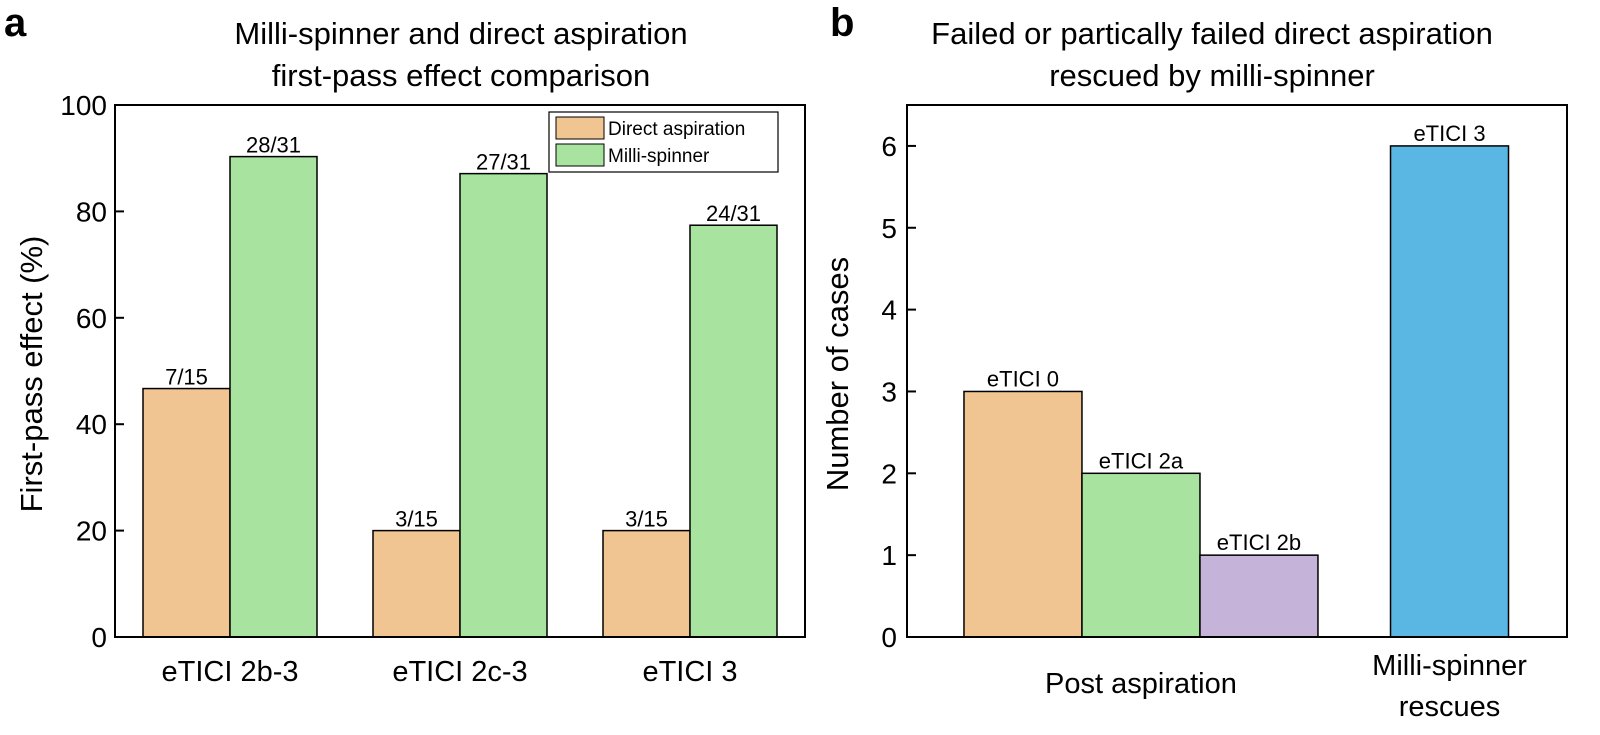 Image resolution: width=1600 pixels, height=735 pixels. I want to click on y-tick-label-2: 2, so click(889, 473).